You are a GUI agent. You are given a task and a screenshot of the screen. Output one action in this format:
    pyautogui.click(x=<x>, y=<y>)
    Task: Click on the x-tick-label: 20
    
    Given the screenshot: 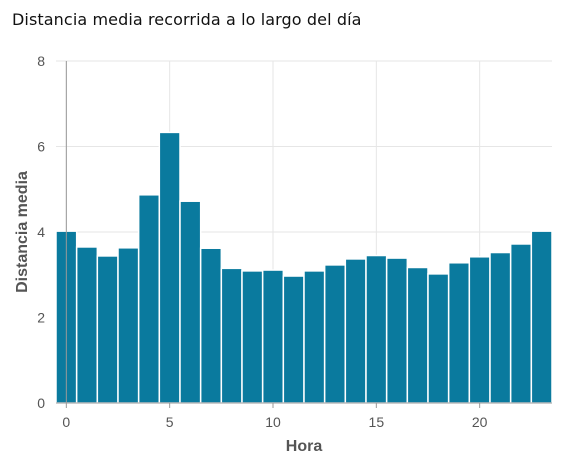 What is the action you would take?
    pyautogui.click(x=480, y=422)
    